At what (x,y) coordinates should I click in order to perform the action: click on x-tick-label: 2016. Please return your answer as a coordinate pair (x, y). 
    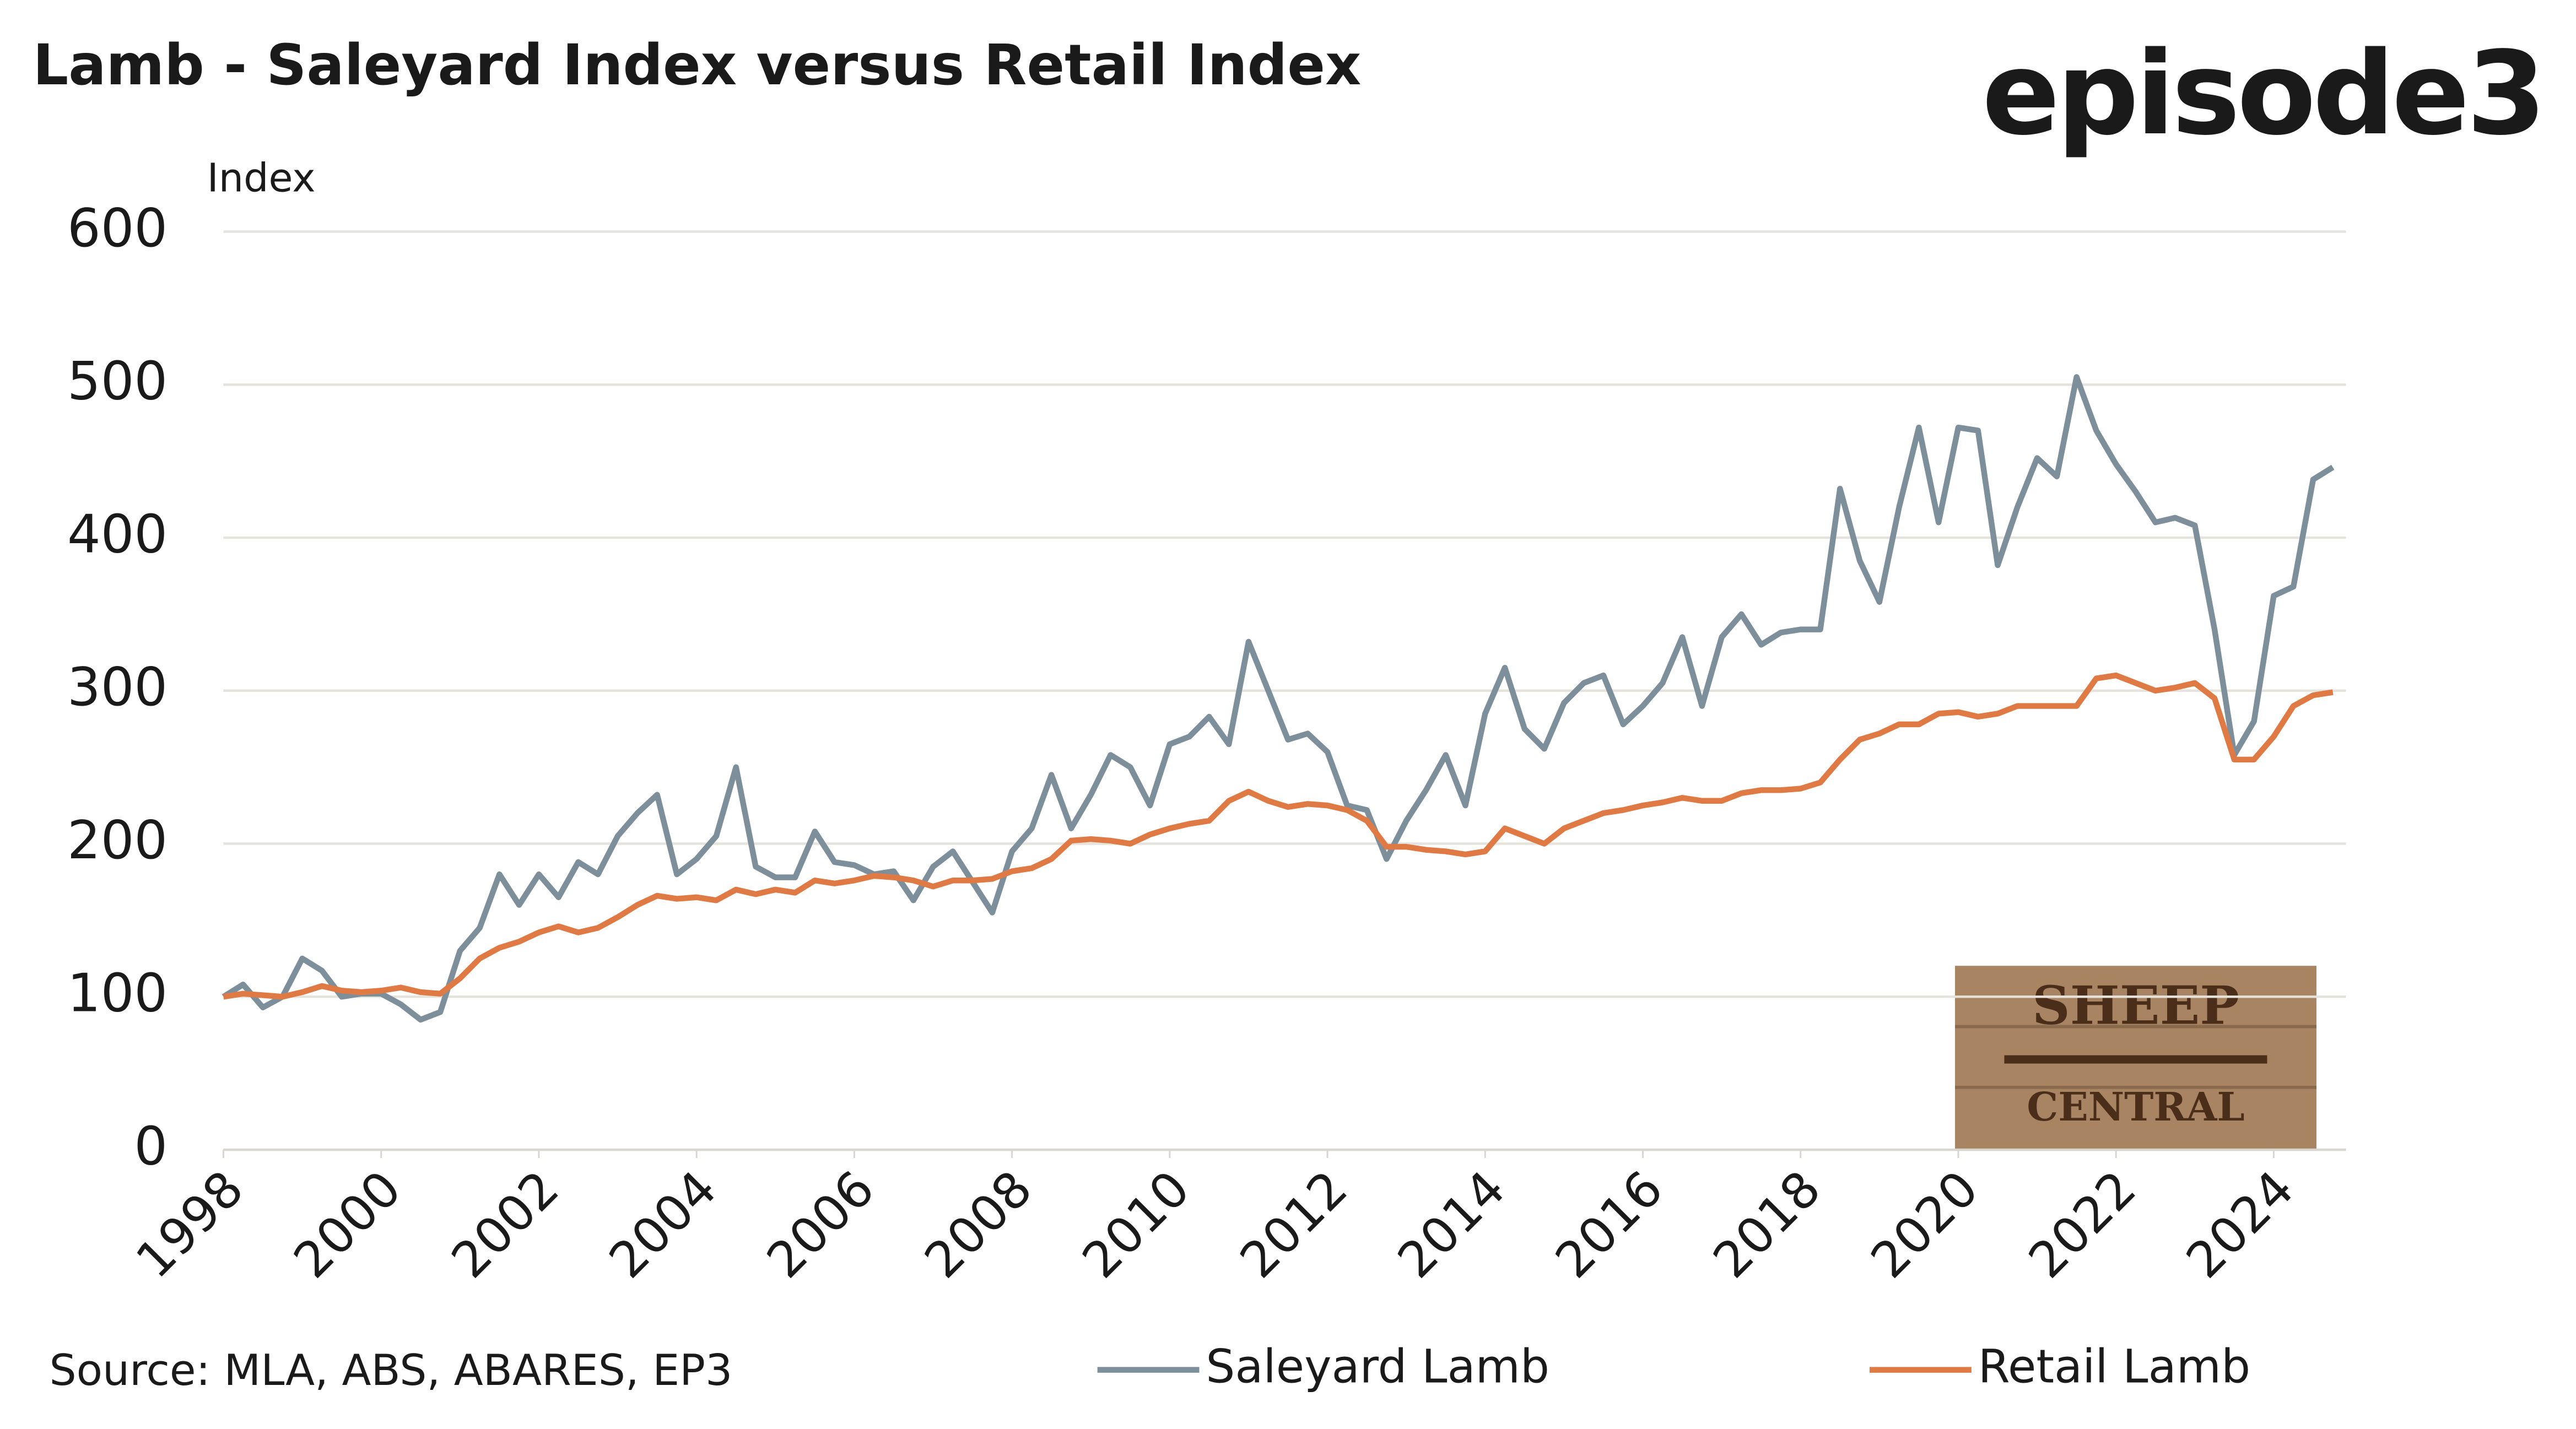
    Looking at the image, I should click on (1609, 1224).